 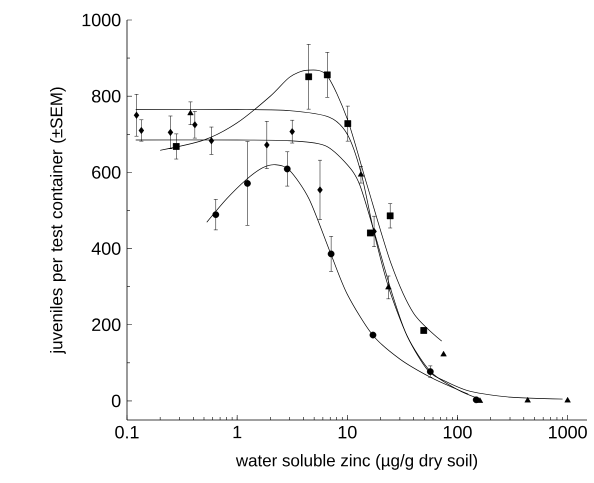 What do you see at coordinates (106, 172) in the screenshot?
I see `y-tick-label: 600` at bounding box center [106, 172].